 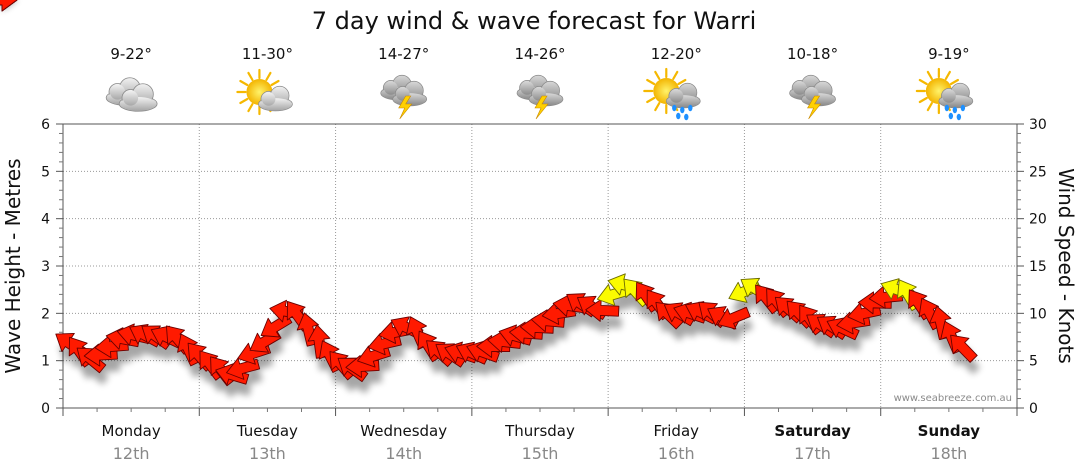 What do you see at coordinates (540, 453) in the screenshot?
I see `day-date: 15th` at bounding box center [540, 453].